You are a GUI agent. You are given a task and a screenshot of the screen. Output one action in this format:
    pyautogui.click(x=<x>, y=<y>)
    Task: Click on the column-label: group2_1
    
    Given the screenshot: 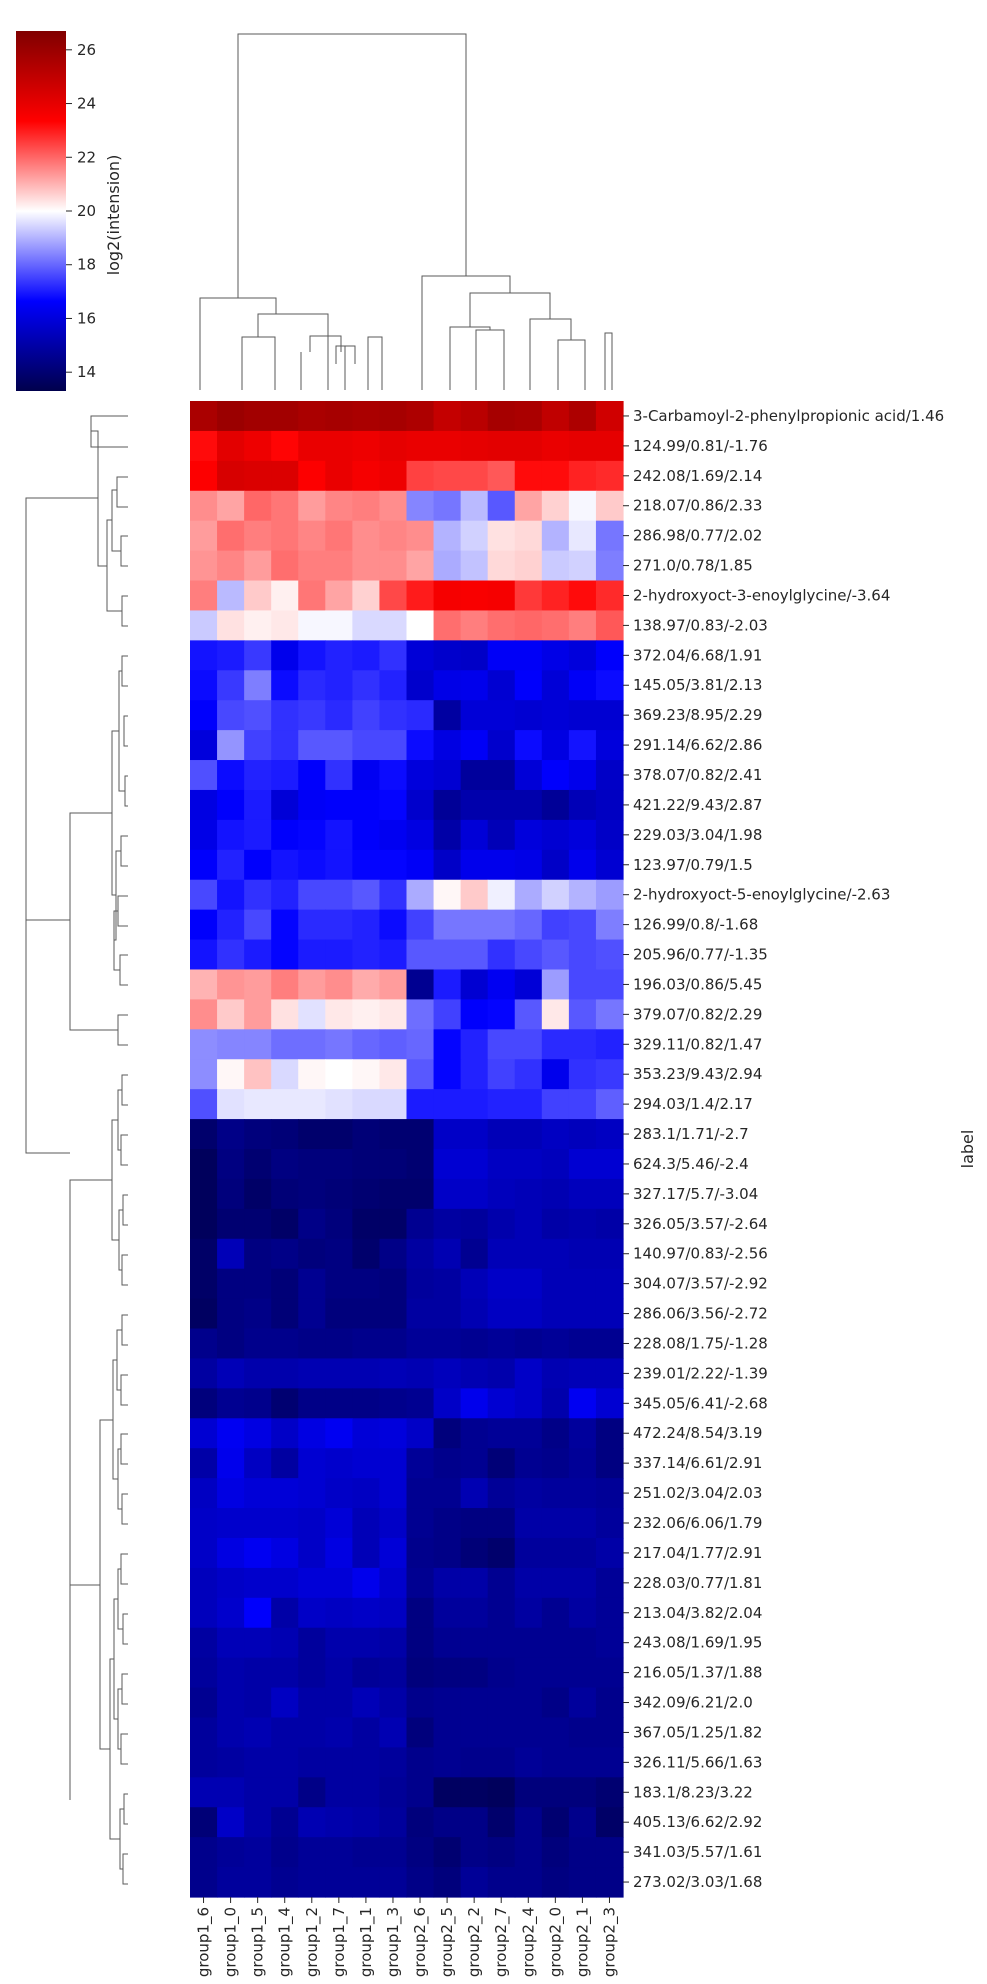 What is the action you would take?
    pyautogui.click(x=582, y=1942)
    